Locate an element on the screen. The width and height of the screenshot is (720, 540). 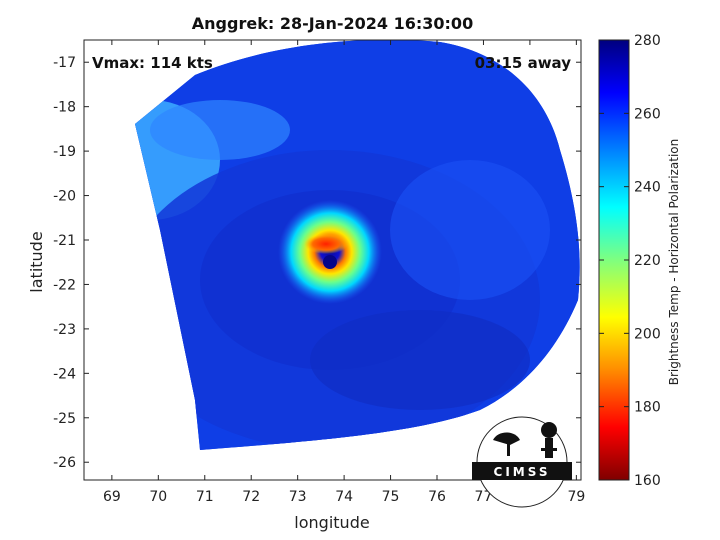
x-tick-label: 72 is located at coordinates (251, 497).